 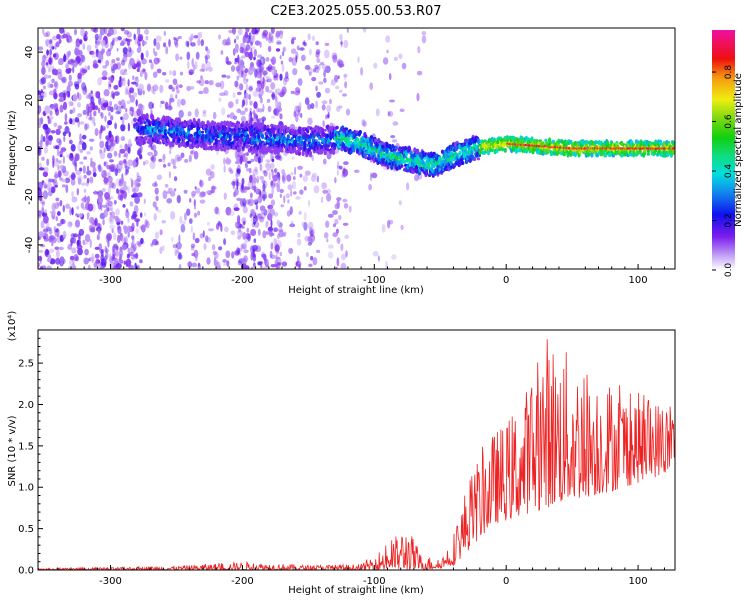 What do you see at coordinates (242, 581) in the screenshot?
I see `x-tick-label: -200` at bounding box center [242, 581].